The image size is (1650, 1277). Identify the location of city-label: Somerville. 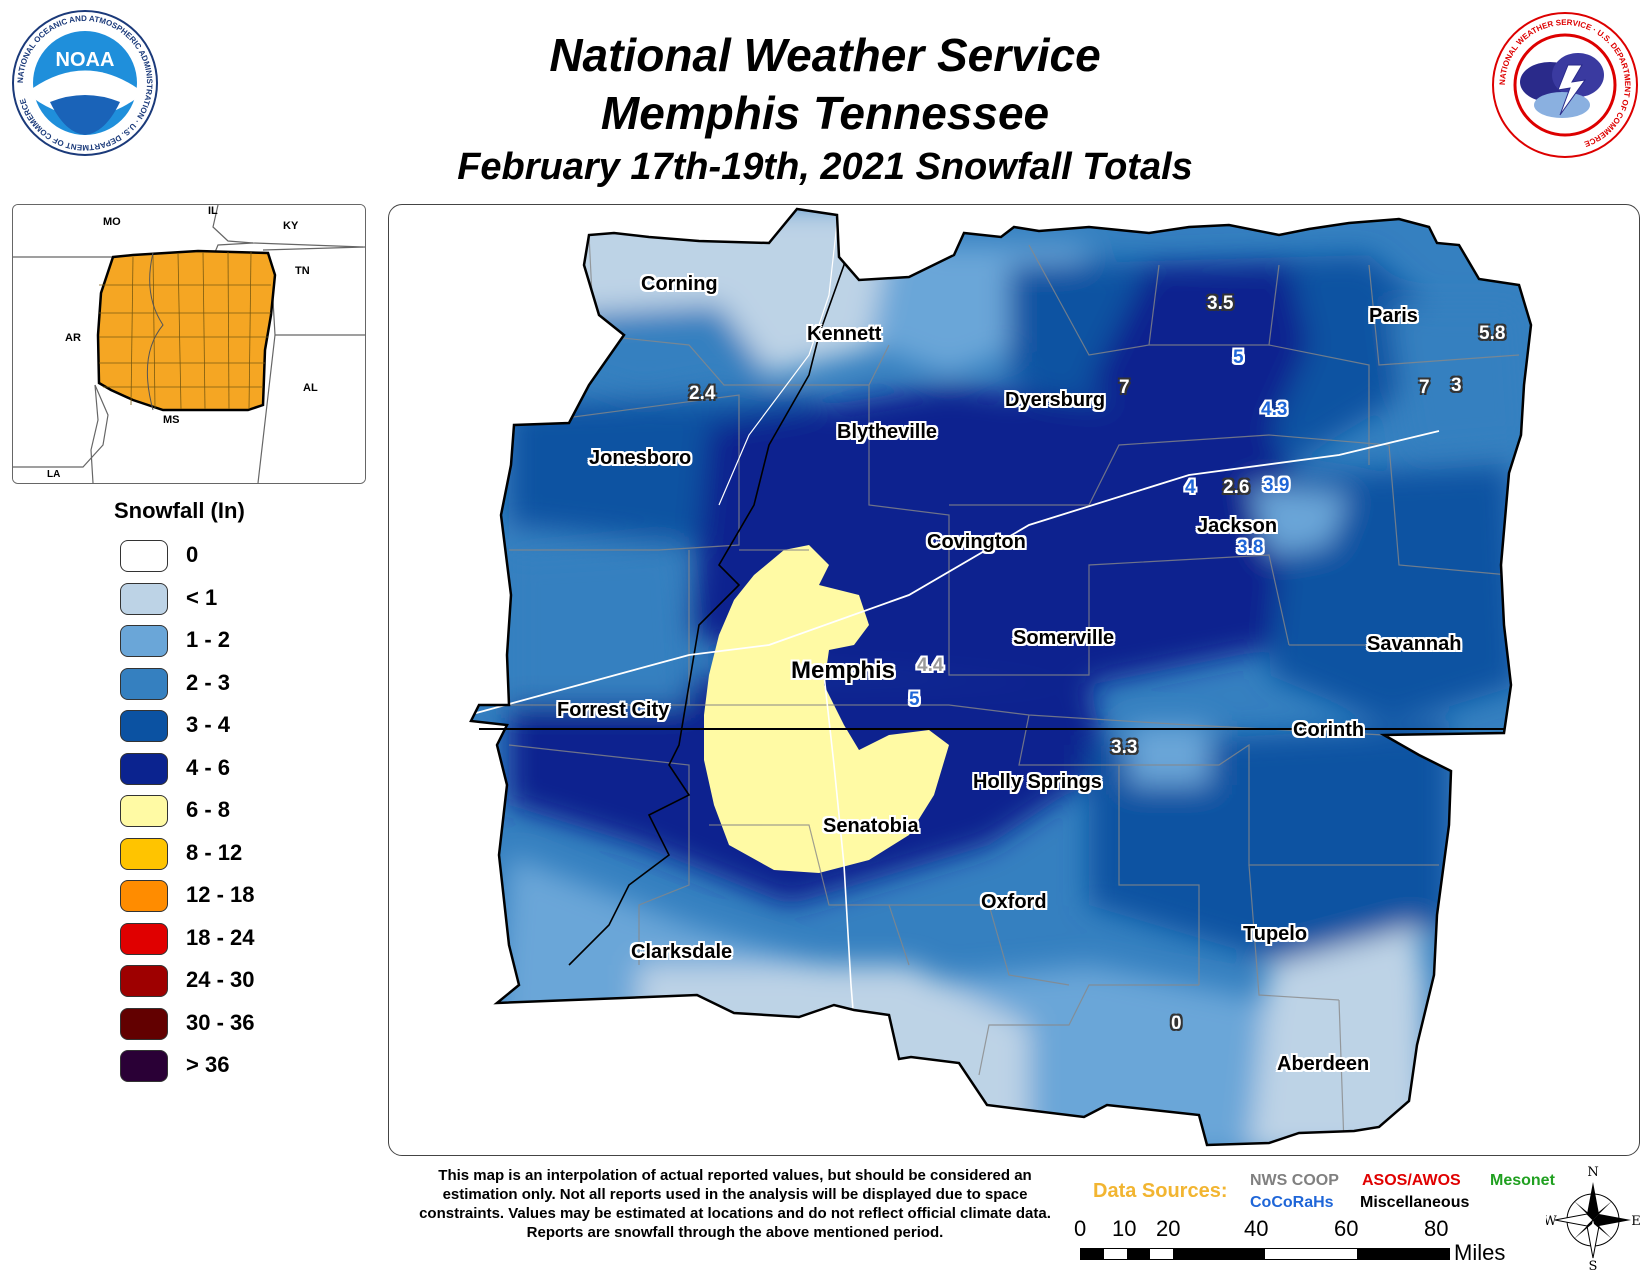
(1064, 638).